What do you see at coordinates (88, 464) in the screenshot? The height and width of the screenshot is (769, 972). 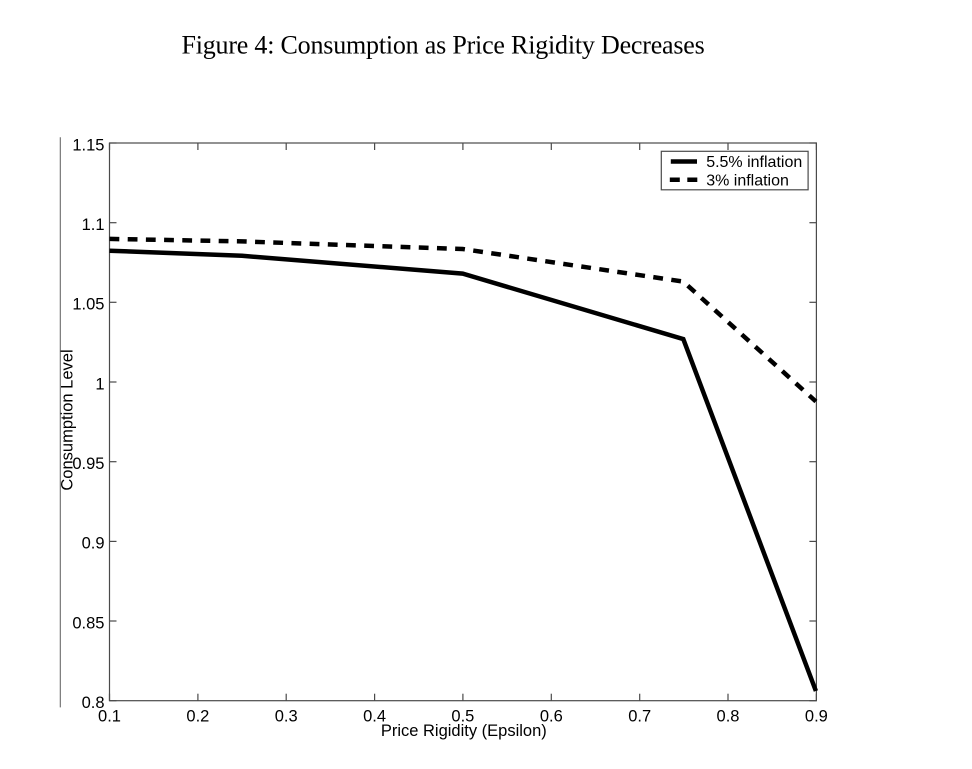 I see `svg-text: 0.95` at bounding box center [88, 464].